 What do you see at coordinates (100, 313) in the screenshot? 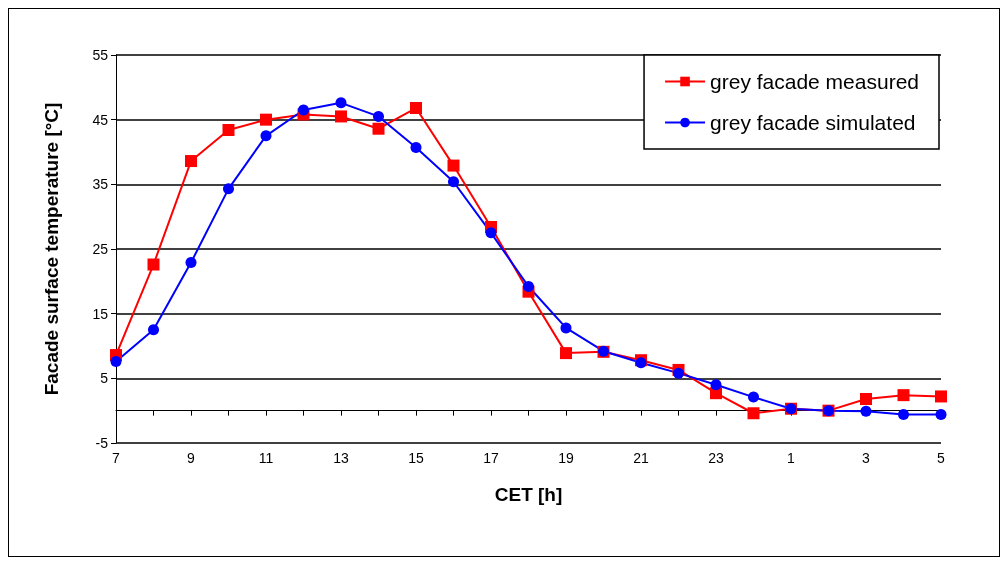
I see `y-tick-label: 15` at bounding box center [100, 313].